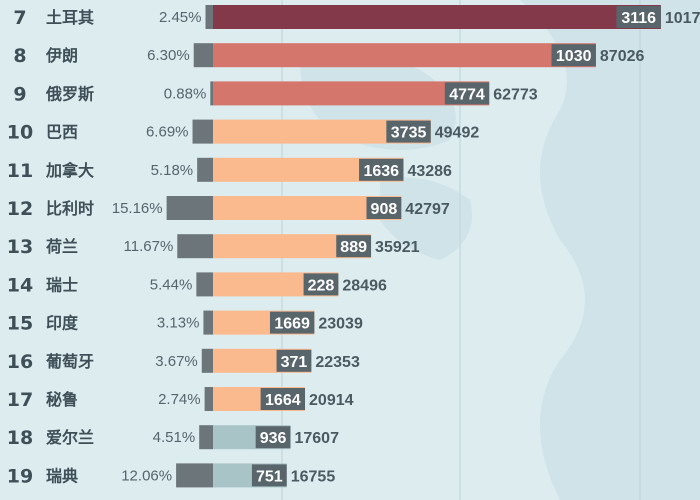  I want to click on rank-label: 12, so click(20, 209).